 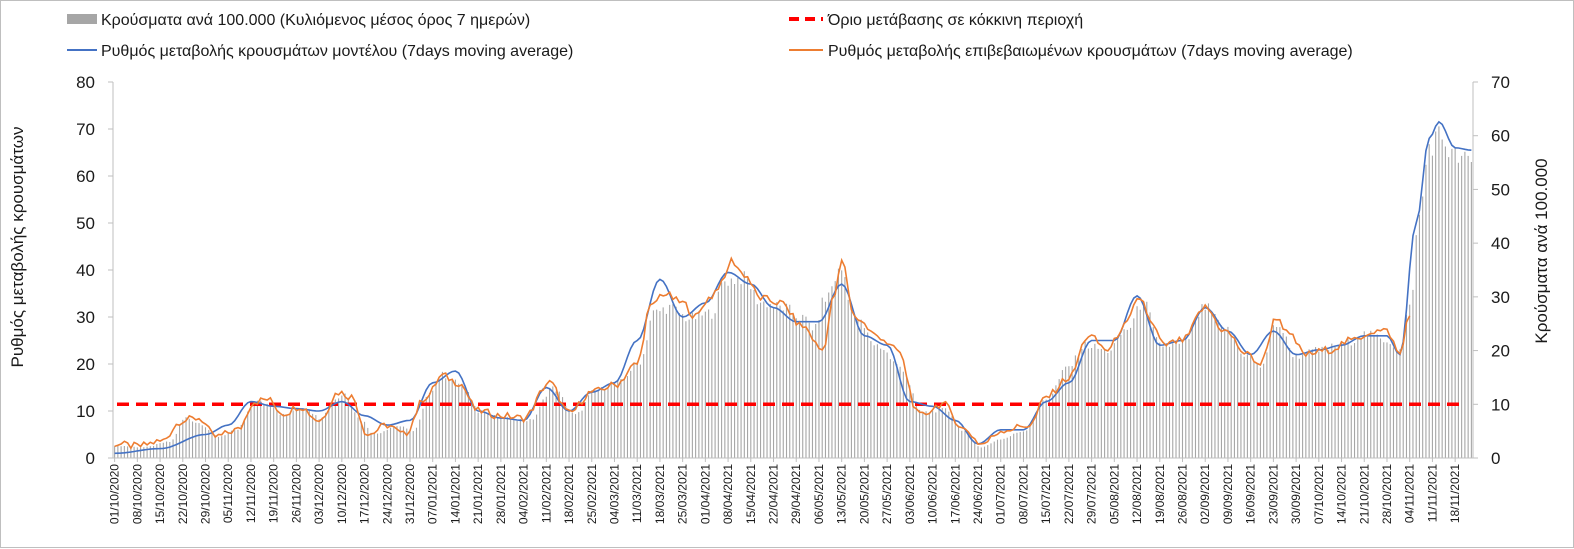 What do you see at coordinates (774, 494) in the screenshot?
I see `x-tick-label: 22/04/2021` at bounding box center [774, 494].